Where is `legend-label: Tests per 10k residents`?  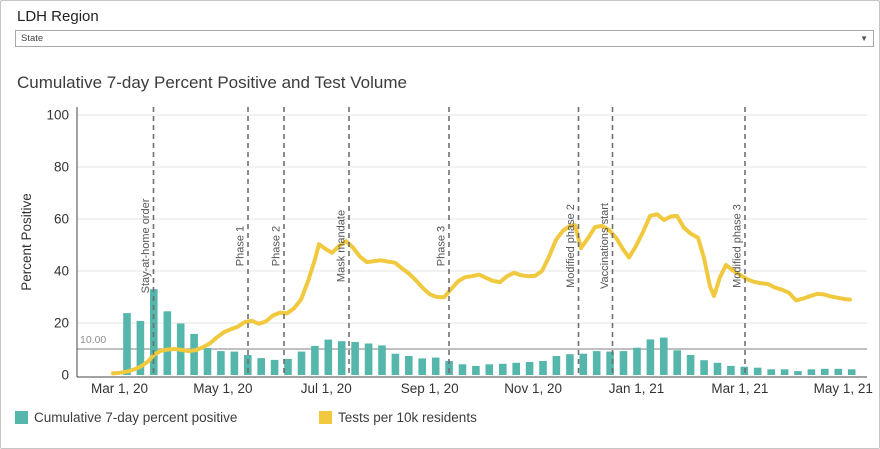 legend-label: Tests per 10k residents is located at coordinates (407, 417).